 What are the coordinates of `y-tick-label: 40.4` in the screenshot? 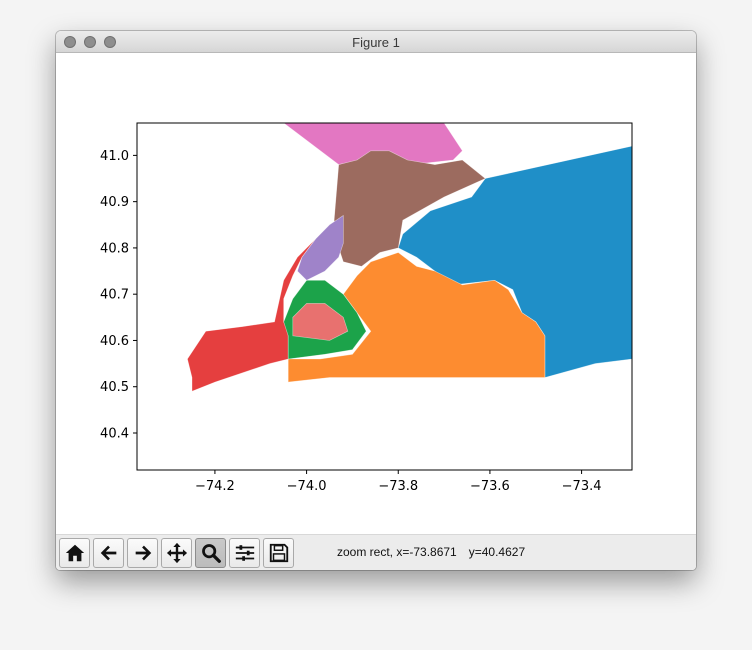 It's located at (114, 433).